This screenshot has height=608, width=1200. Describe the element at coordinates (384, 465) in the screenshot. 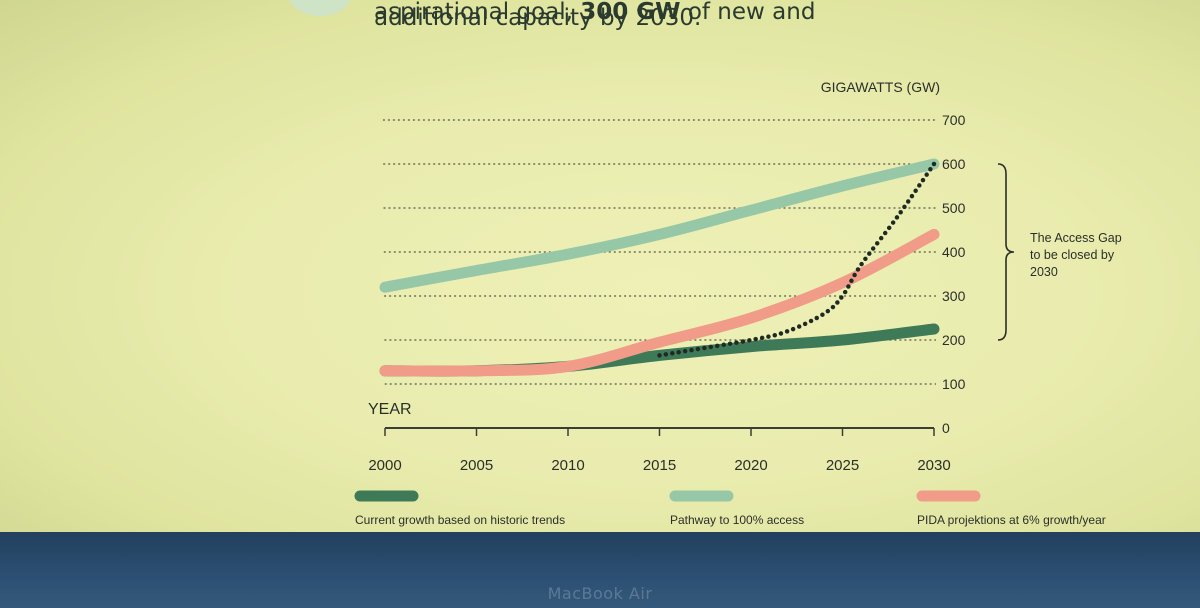

I see `x-tick-2000: 2000` at that location.